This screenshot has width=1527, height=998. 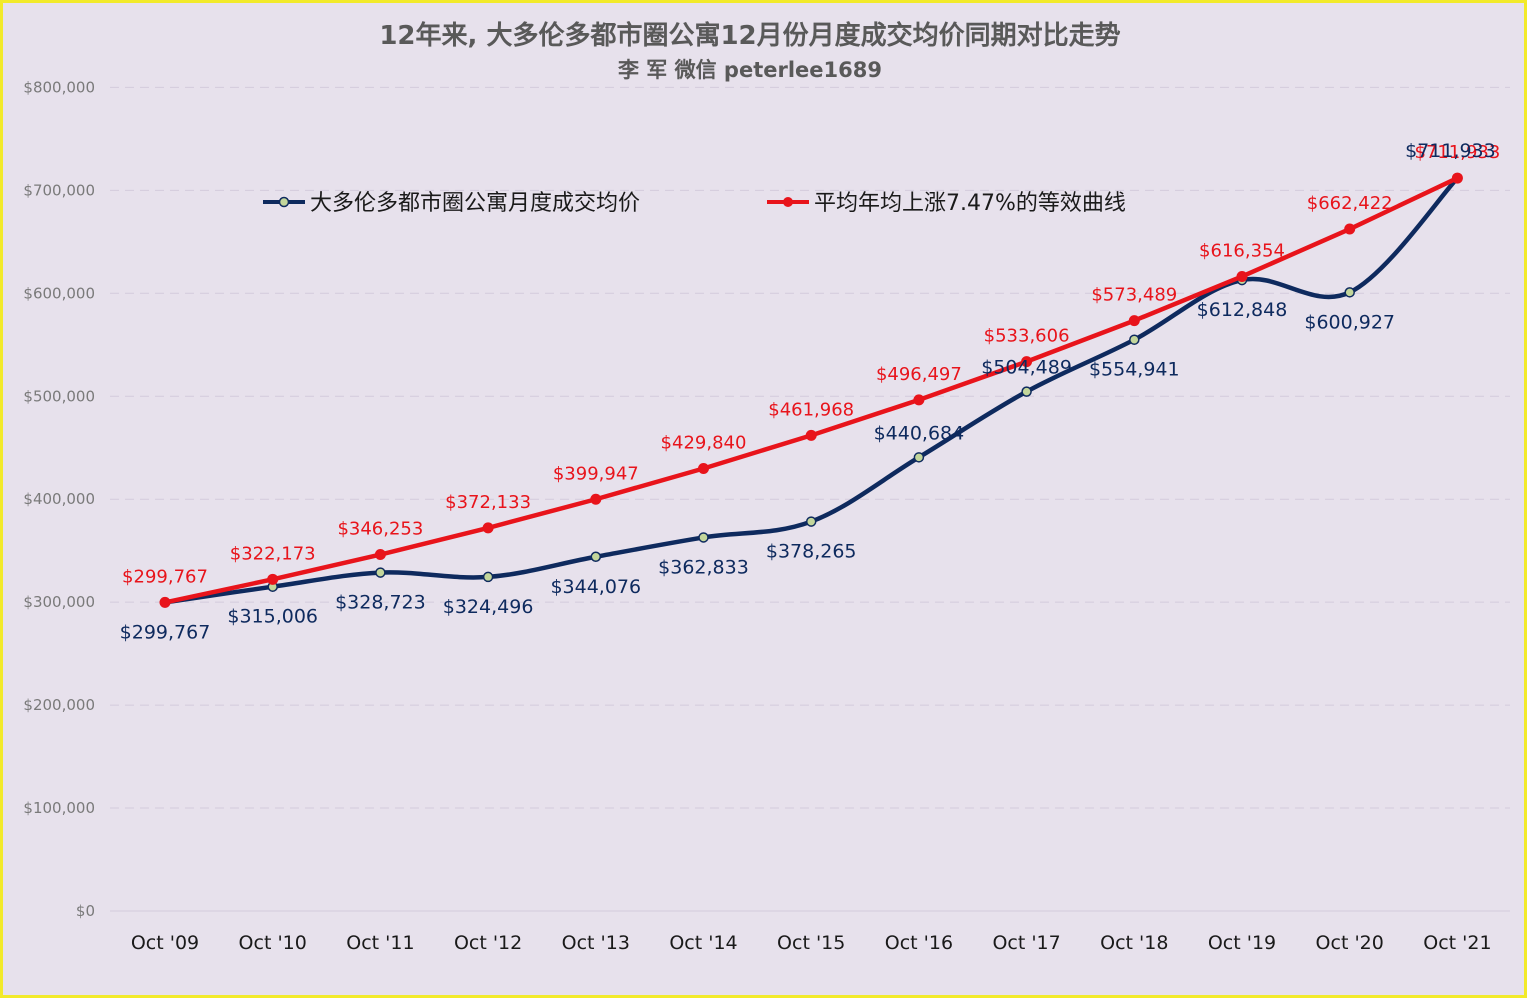 What do you see at coordinates (811, 552) in the screenshot?
I see `data-label-blue: $378,265` at bounding box center [811, 552].